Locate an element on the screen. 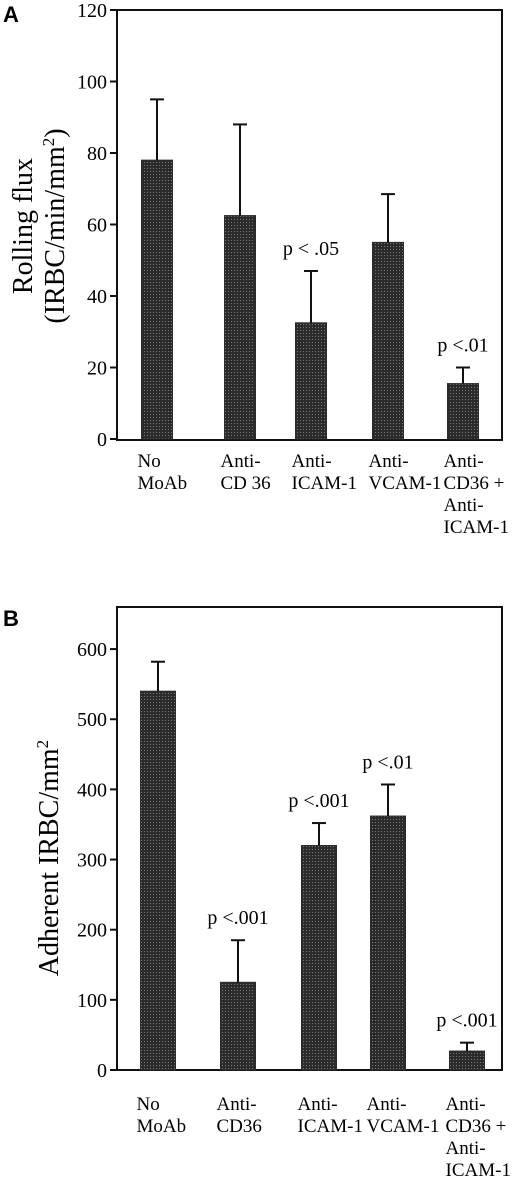 The width and height of the screenshot is (520, 1179). panel-a-category-label: CD 36 is located at coordinates (246, 483).